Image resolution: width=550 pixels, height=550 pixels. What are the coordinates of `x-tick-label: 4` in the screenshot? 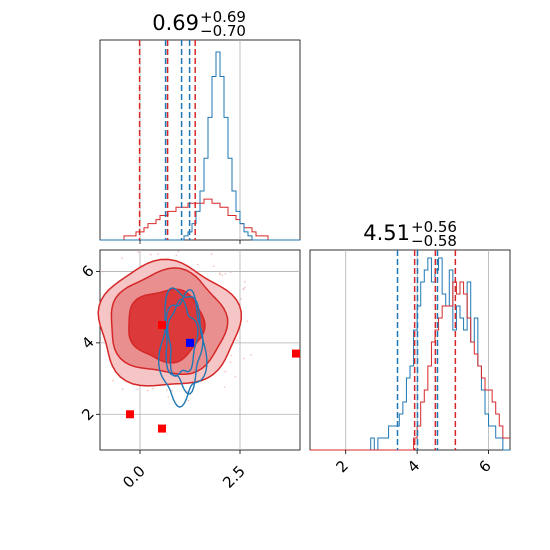 It's located at (413, 466).